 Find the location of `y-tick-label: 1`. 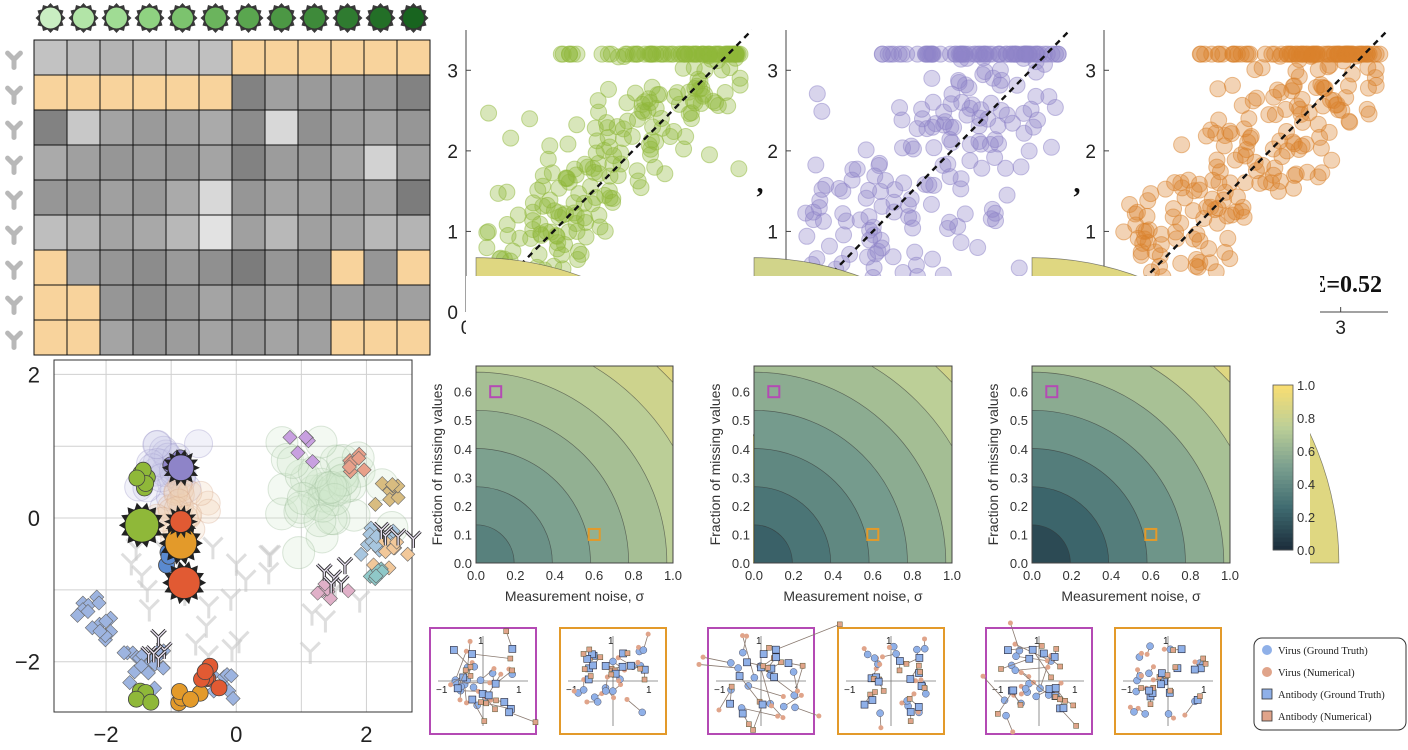

y-tick-label: 1 is located at coordinates (1090, 232).